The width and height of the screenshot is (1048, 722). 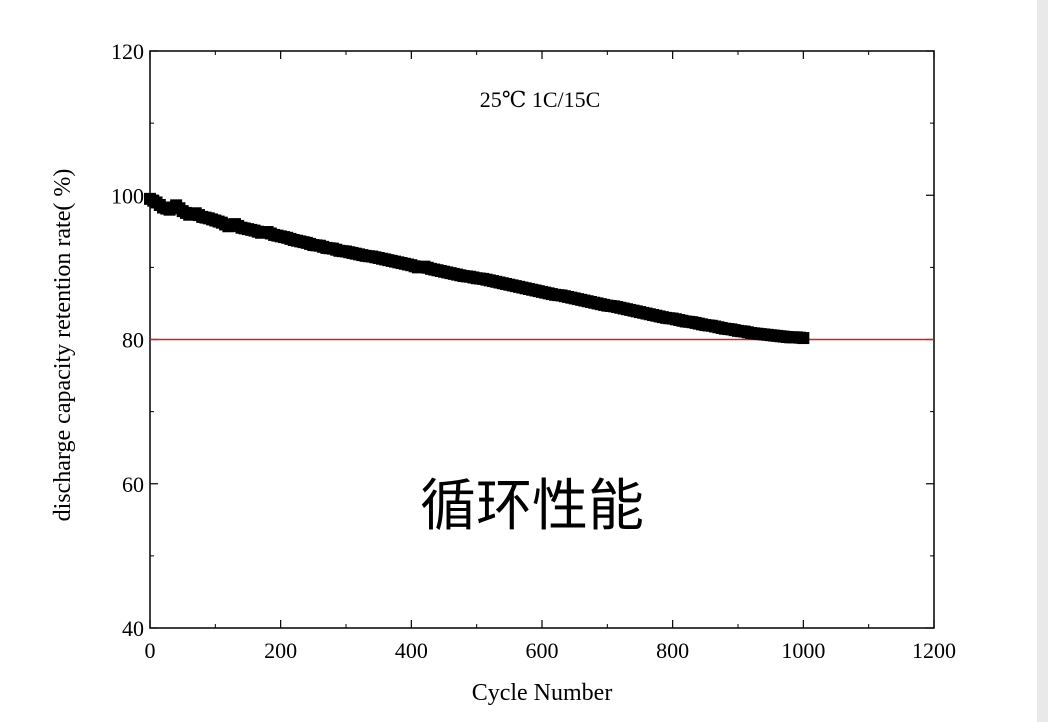 I want to click on x-tick-label: 1200, so click(x=934, y=650).